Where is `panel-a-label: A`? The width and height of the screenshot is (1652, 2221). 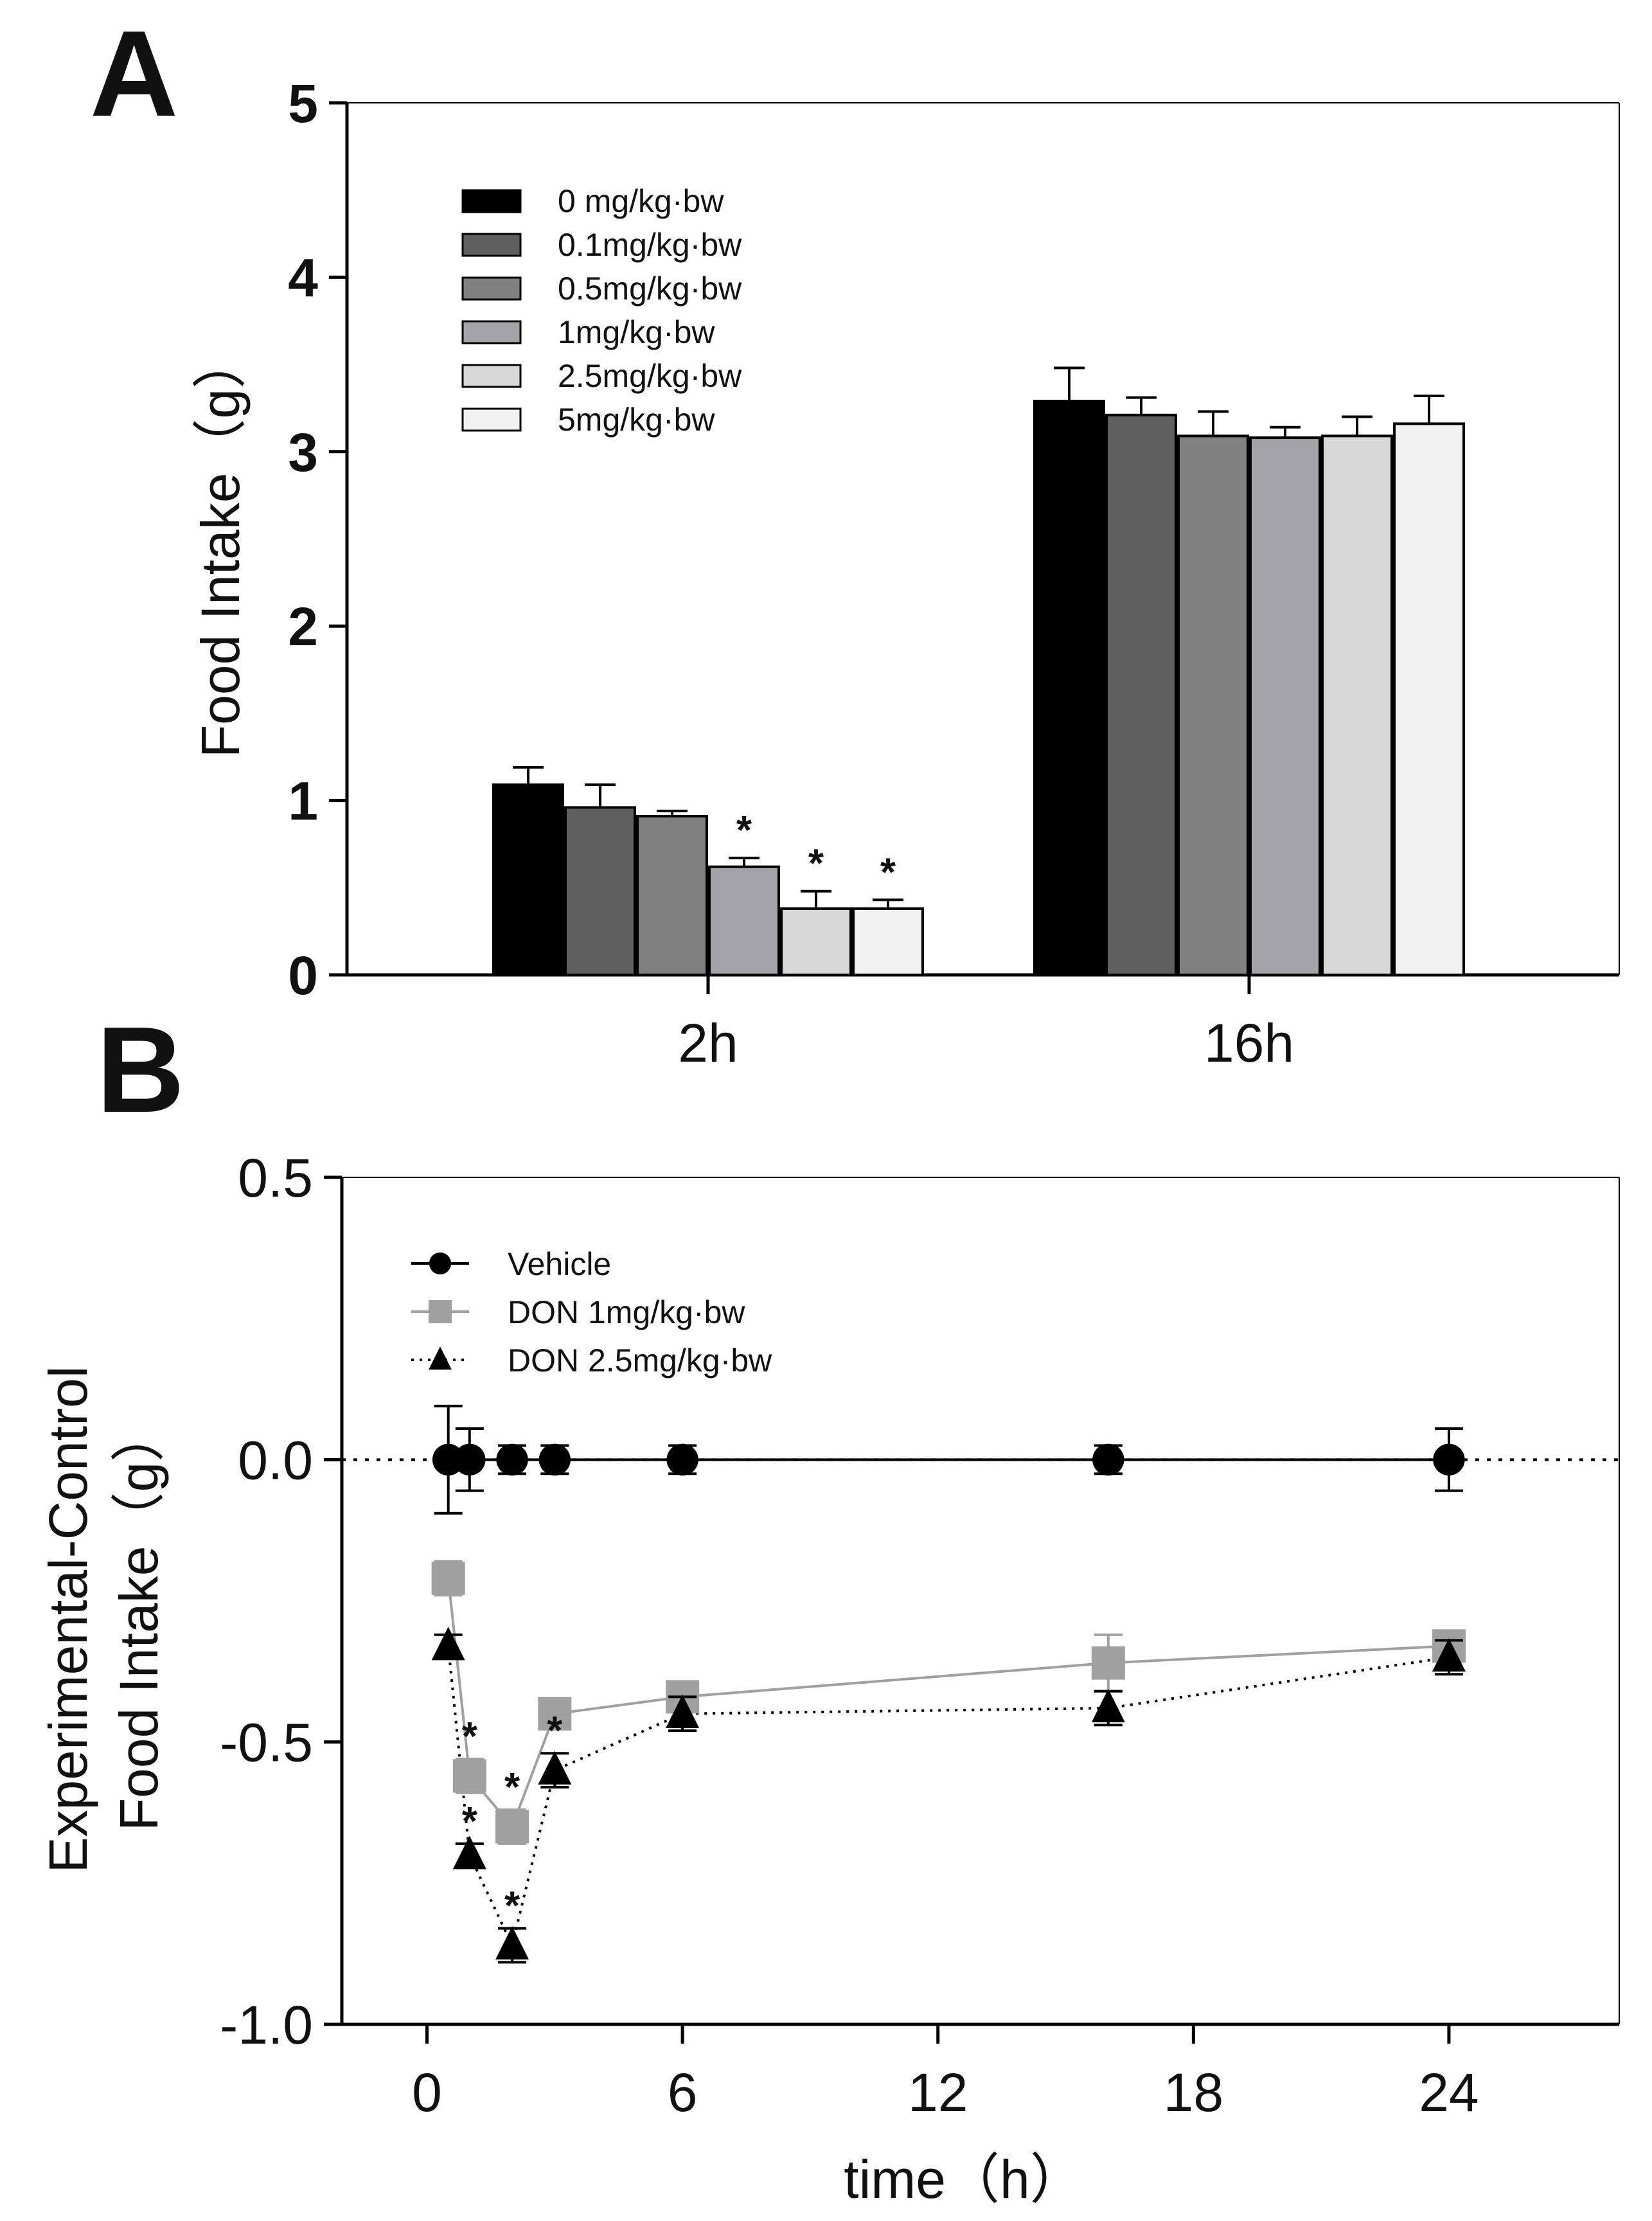
panel-a-label: A is located at coordinates (134, 74).